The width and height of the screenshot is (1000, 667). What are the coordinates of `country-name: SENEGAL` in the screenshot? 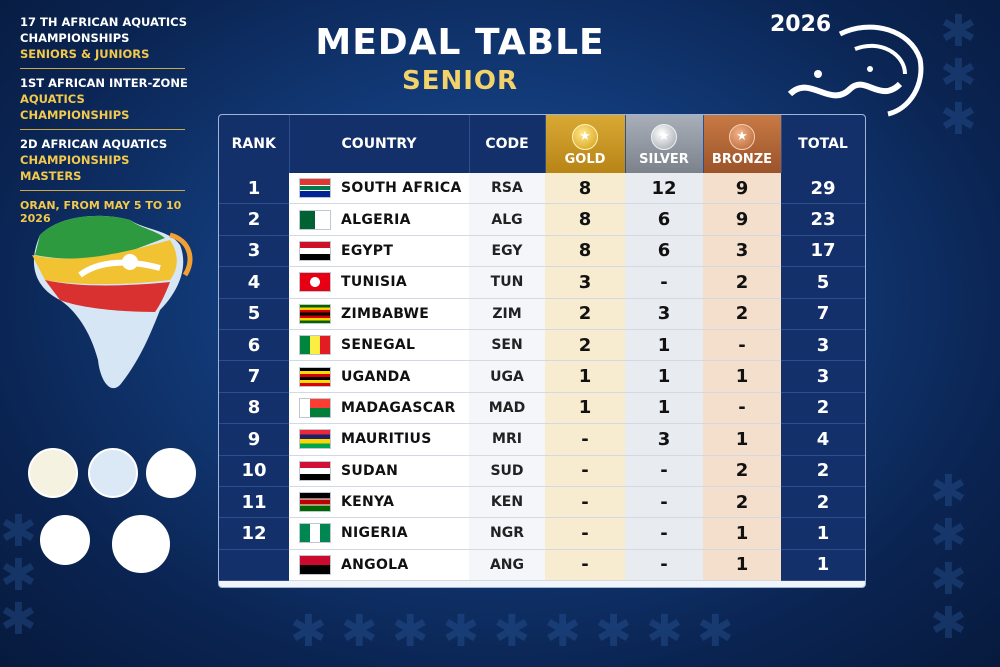 It's located at (378, 345).